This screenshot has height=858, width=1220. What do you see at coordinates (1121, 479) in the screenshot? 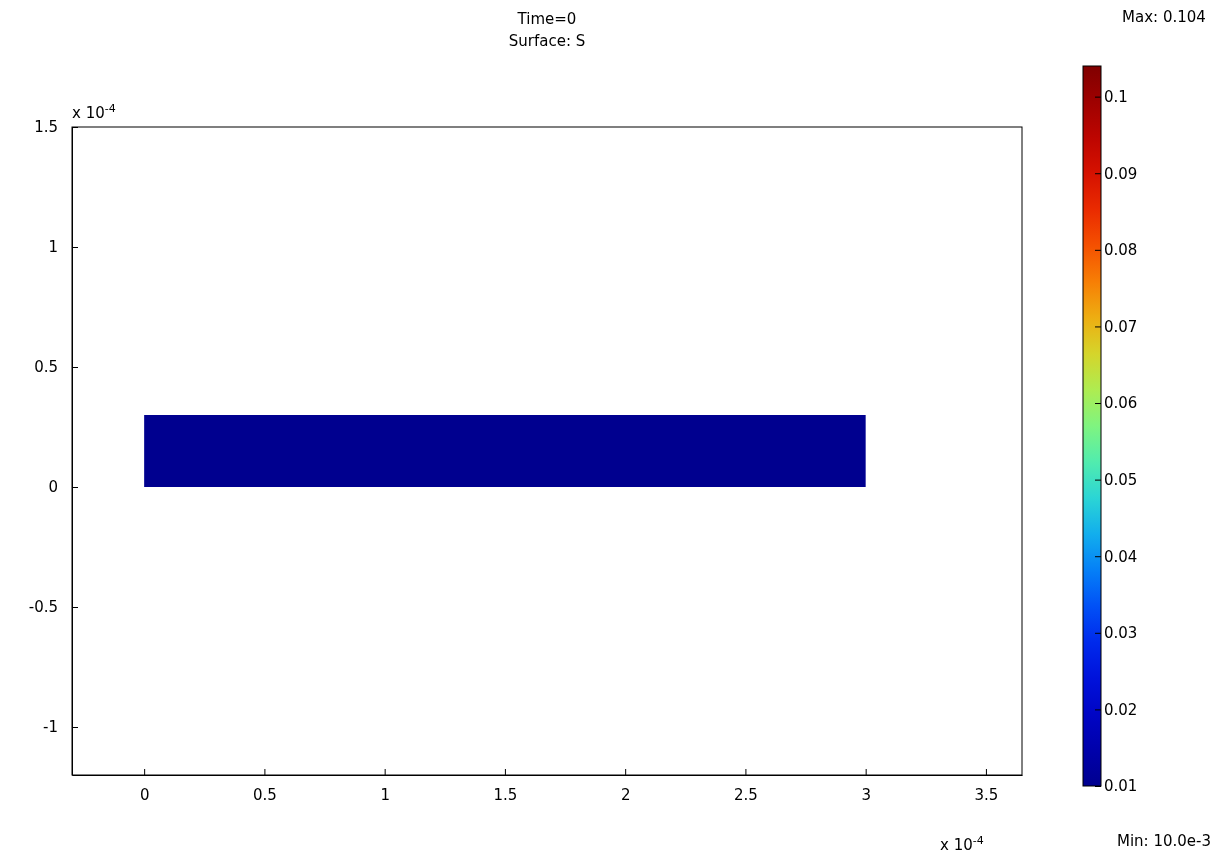
I see `color-bar-label: 0.05` at bounding box center [1121, 479].